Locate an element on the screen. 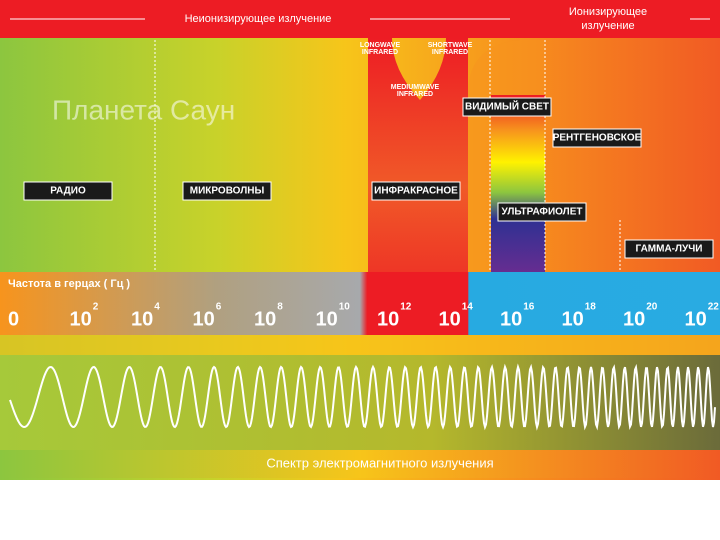  header-ionizing-box: Ионизирующее излучение is located at coordinates (608, 19).